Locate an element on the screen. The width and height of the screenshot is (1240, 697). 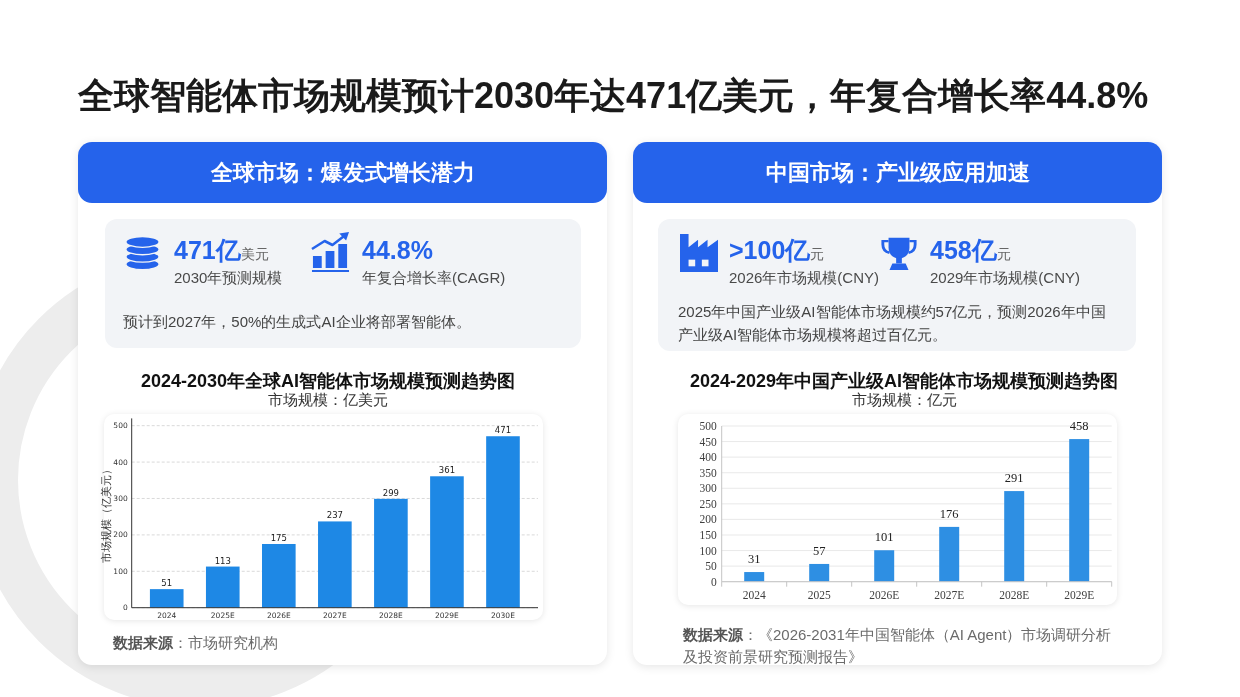
text: 全球智能体市场规模预计2030年达471亿美元，年复合增长率44.8% is located at coordinates (613, 95).